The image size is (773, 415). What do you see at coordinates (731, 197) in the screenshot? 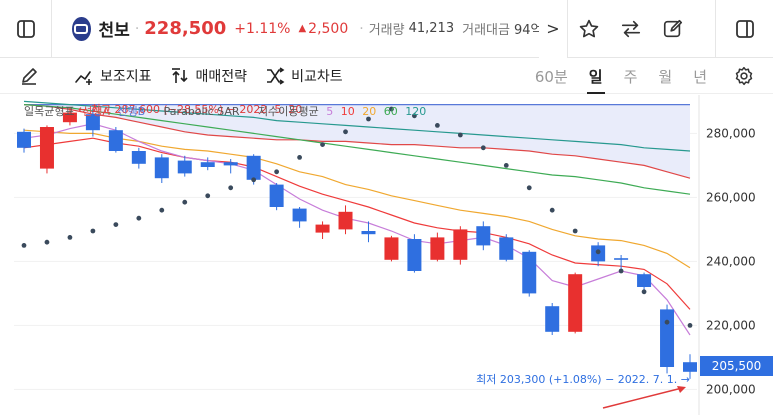
I see `y-tick-label: 260,000` at bounding box center [731, 197].